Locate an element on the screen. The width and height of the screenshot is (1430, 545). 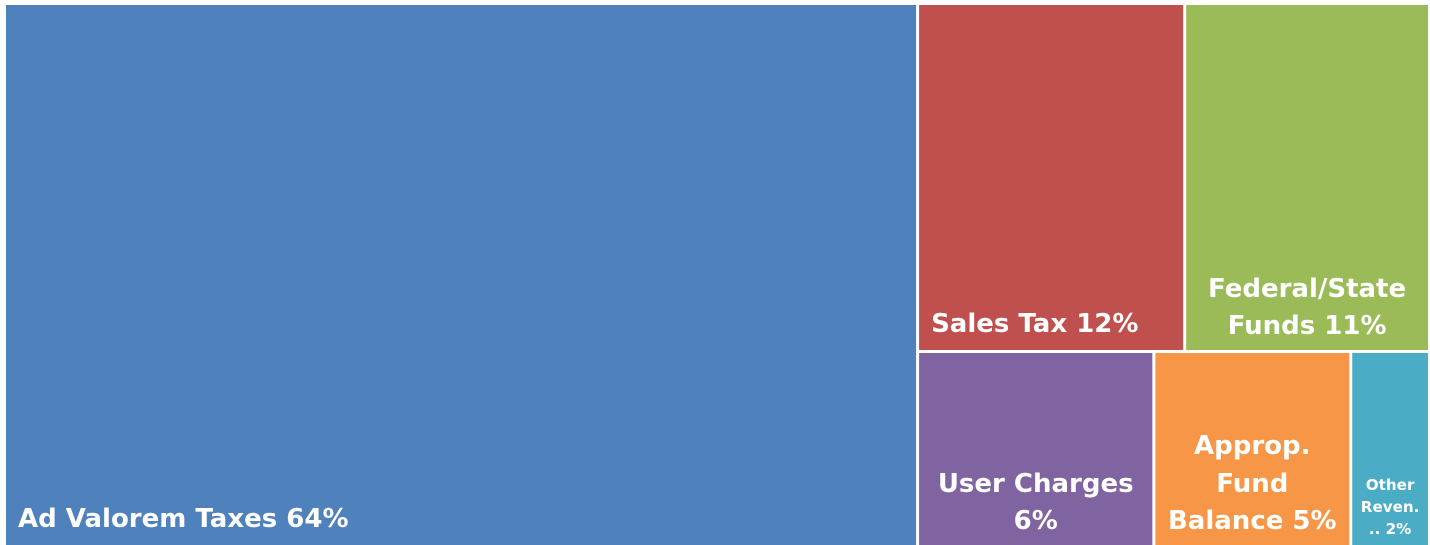
tile-label-box: Sales Tax 12% is located at coordinates (1051, 177).